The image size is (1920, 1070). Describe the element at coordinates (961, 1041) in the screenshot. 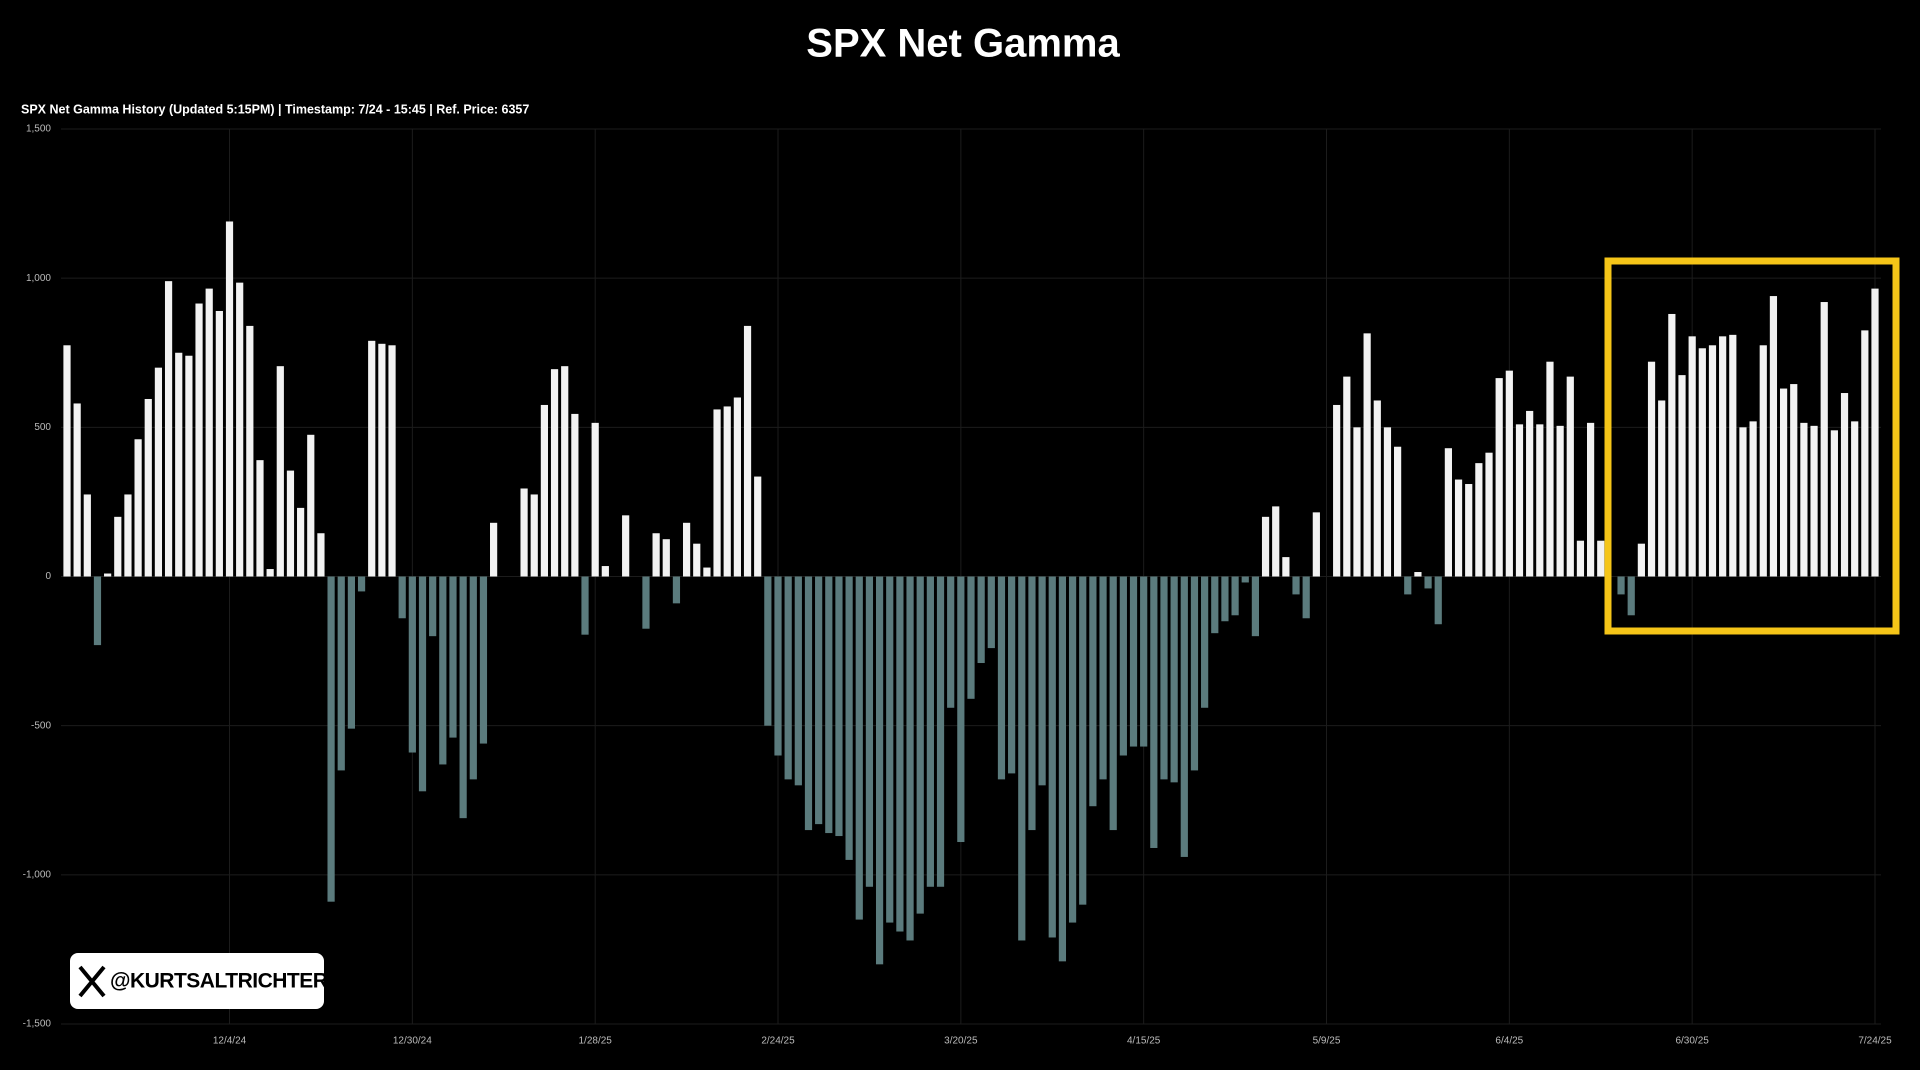

I see `x-tick-label: 3/20/25` at that location.